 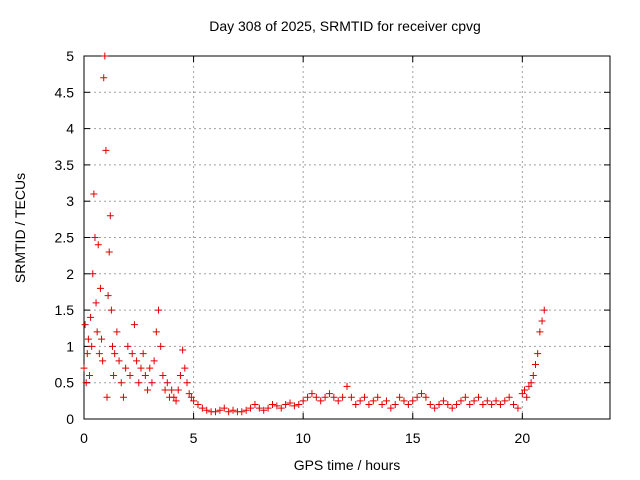 What do you see at coordinates (65, 165) in the screenshot?
I see `y-tick-label: 3.5` at bounding box center [65, 165].